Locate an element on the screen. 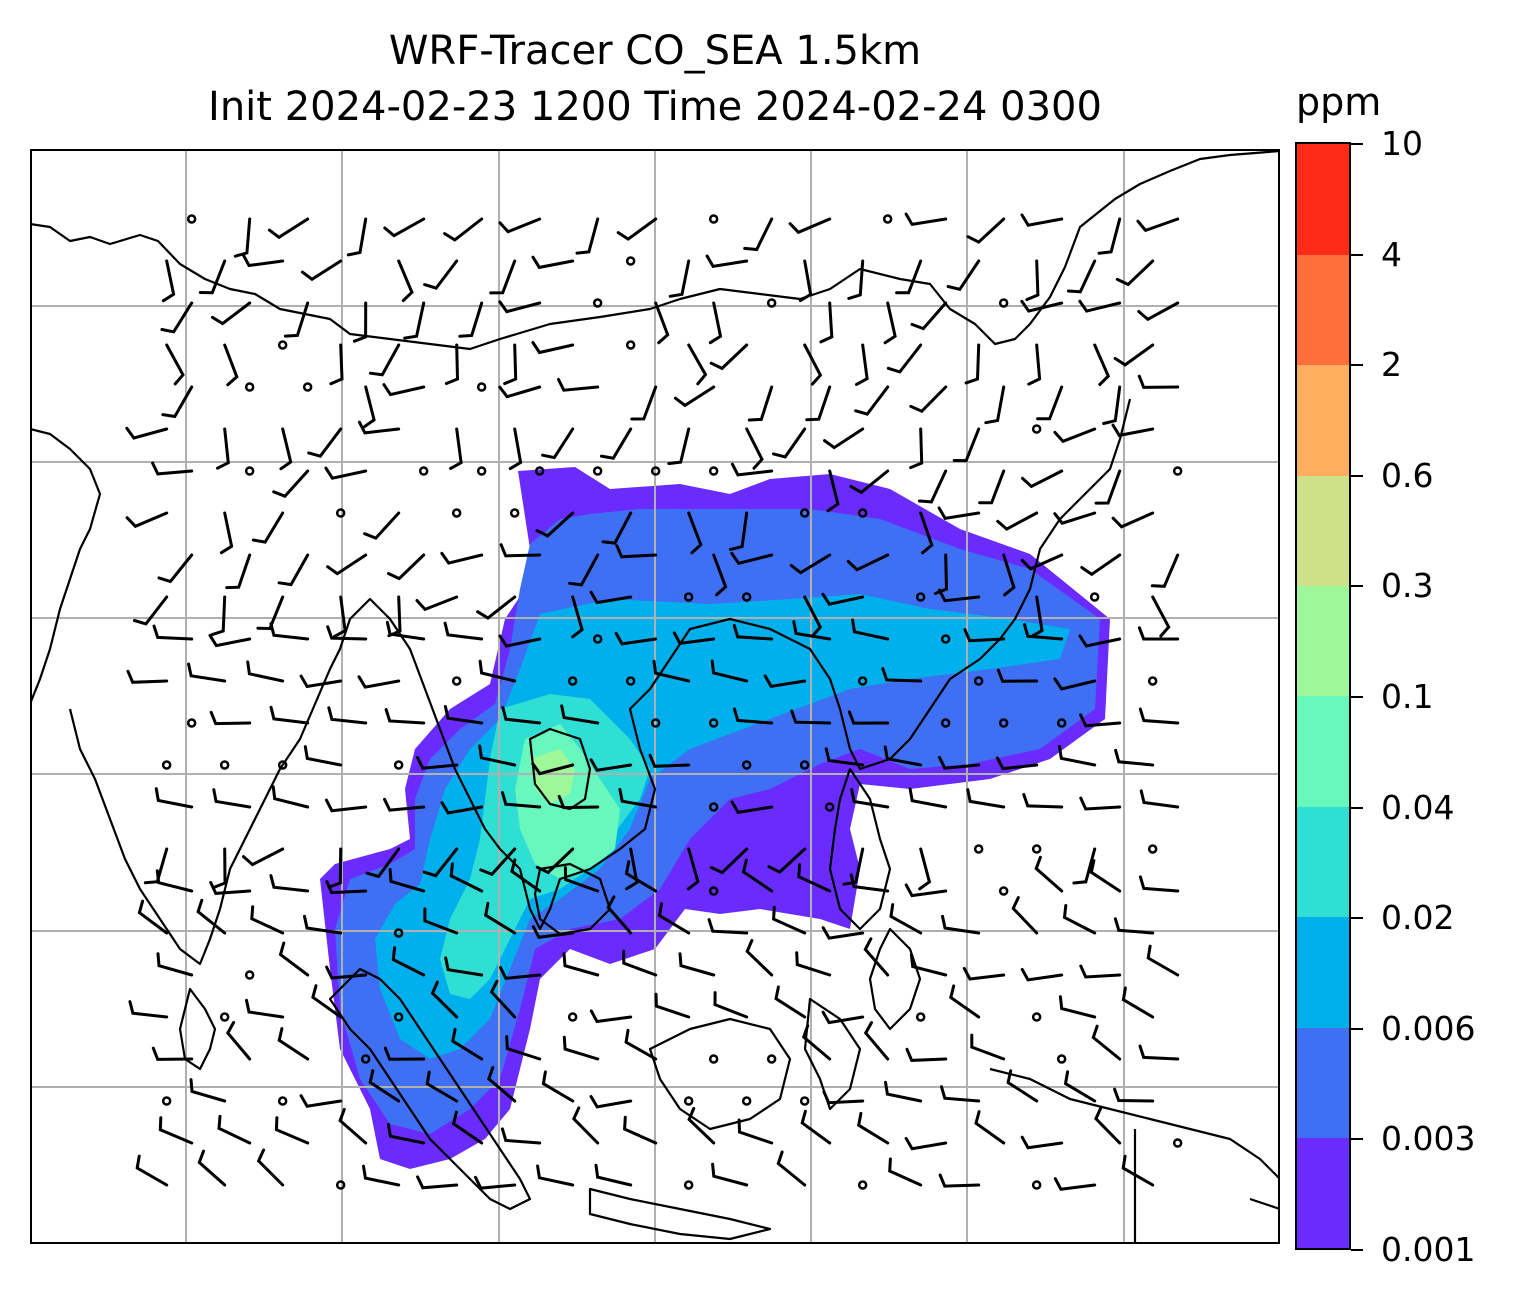  colorbar is located at coordinates (1323, 696).